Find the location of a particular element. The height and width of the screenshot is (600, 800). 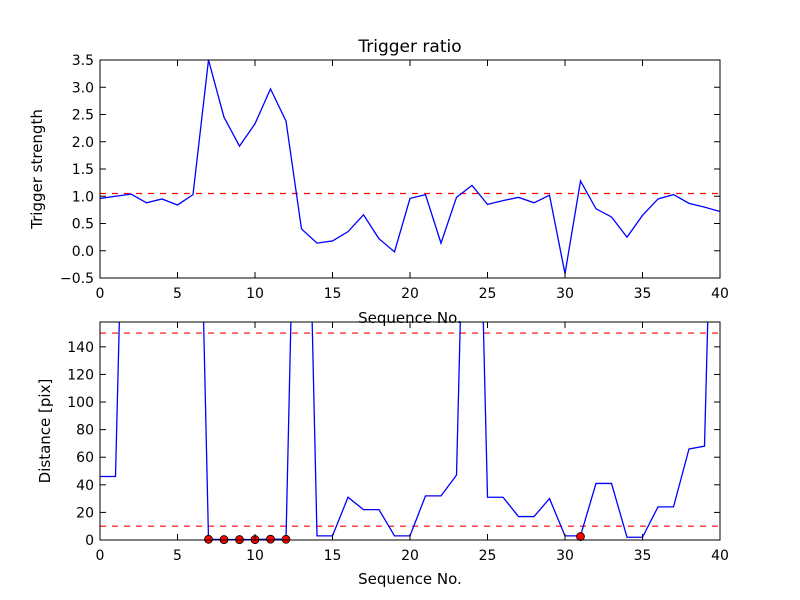

trigger-y-tick-label: 1.0 is located at coordinates (83, 197).